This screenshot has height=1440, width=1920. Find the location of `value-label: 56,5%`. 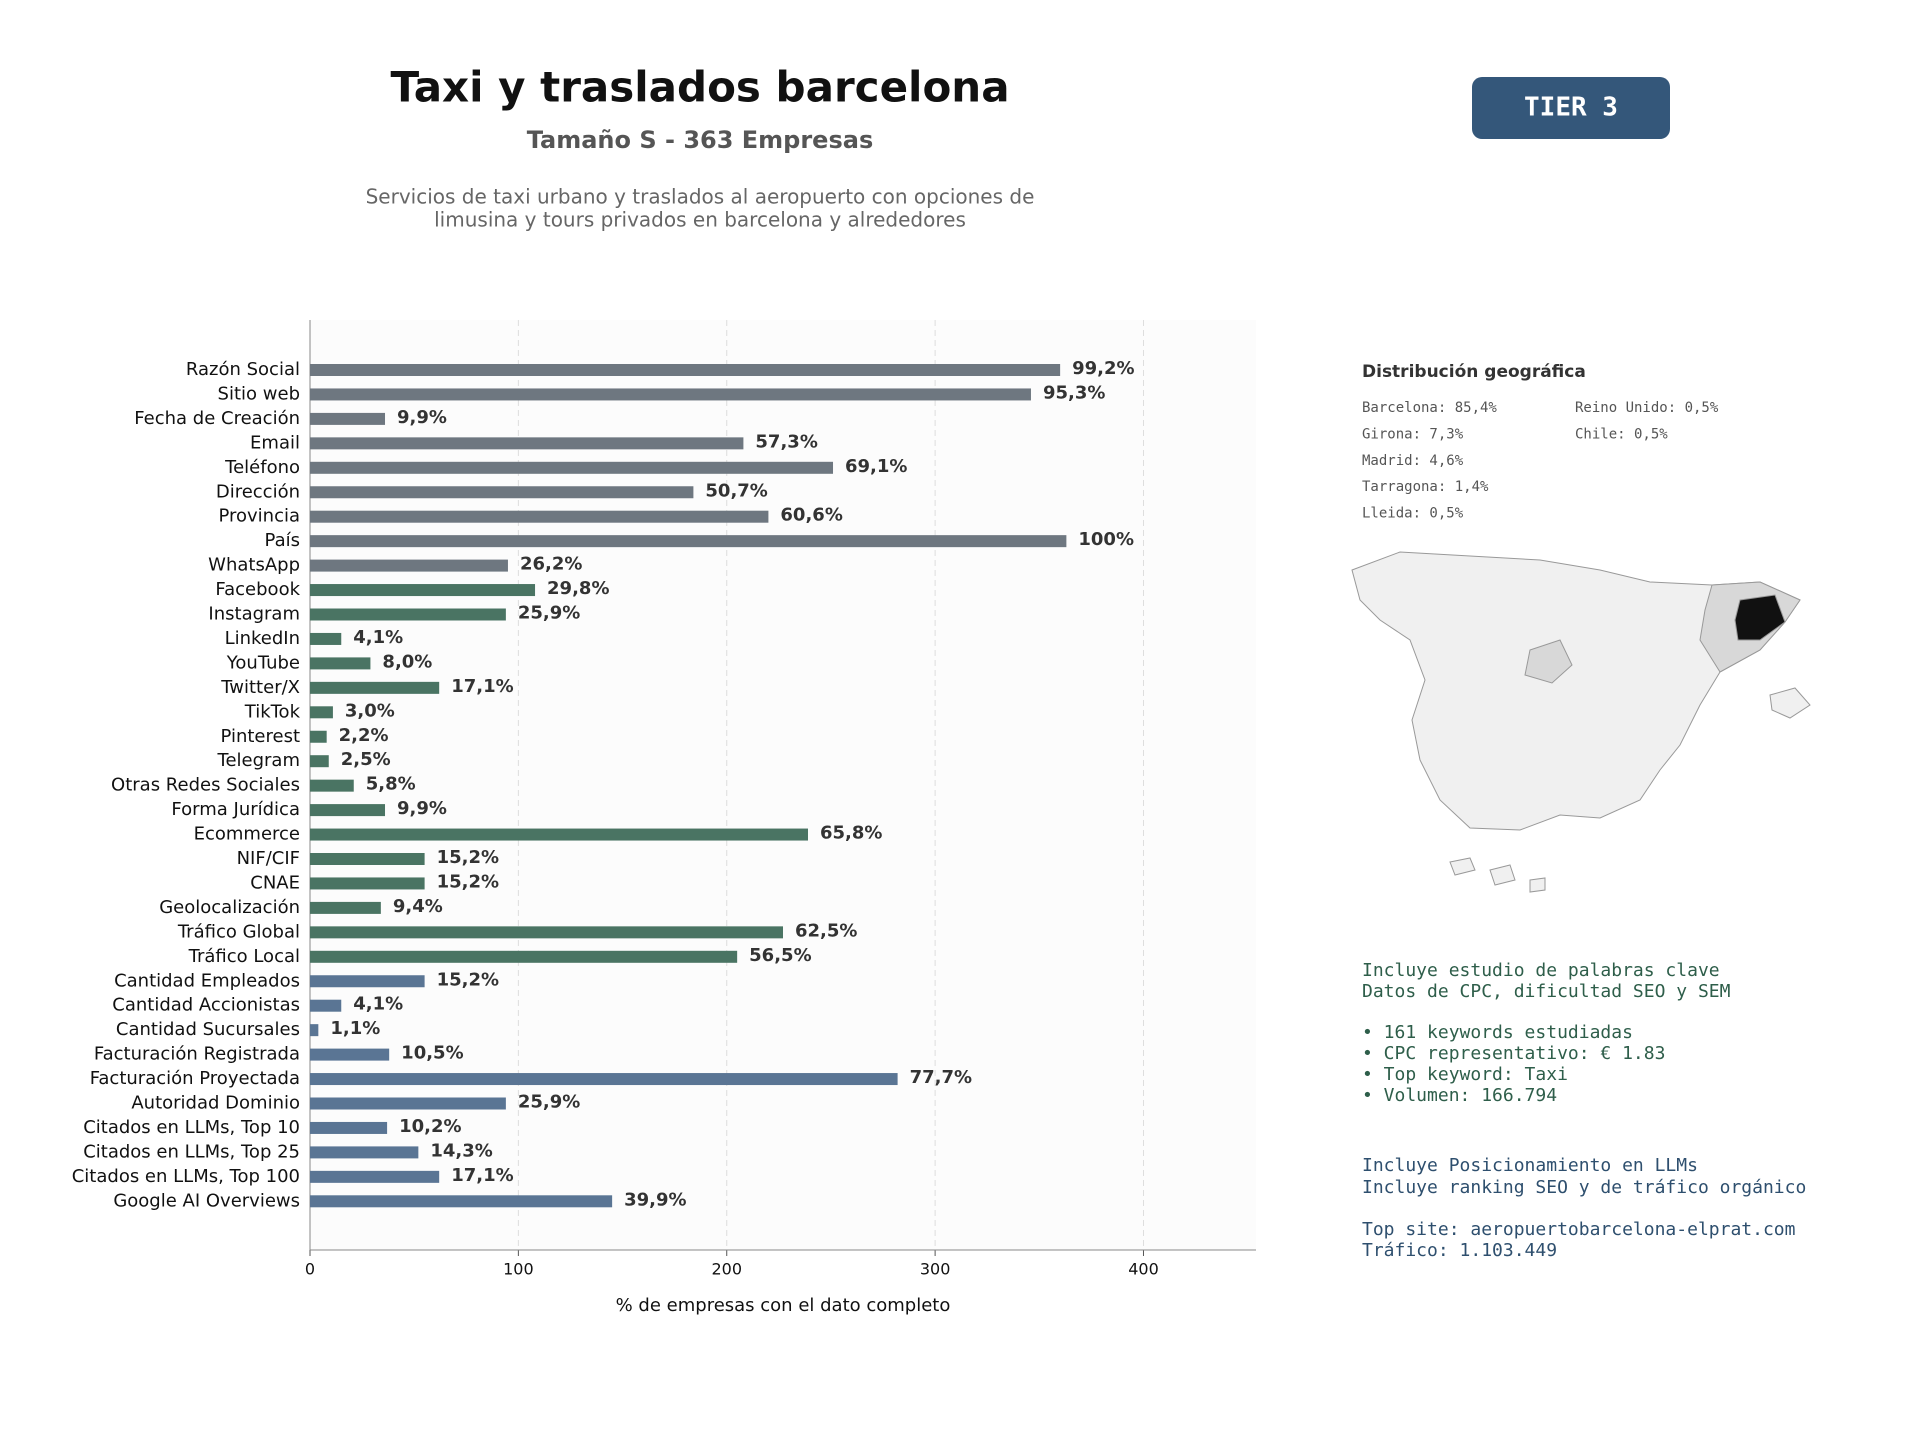

value-label: 56,5% is located at coordinates (780, 955).